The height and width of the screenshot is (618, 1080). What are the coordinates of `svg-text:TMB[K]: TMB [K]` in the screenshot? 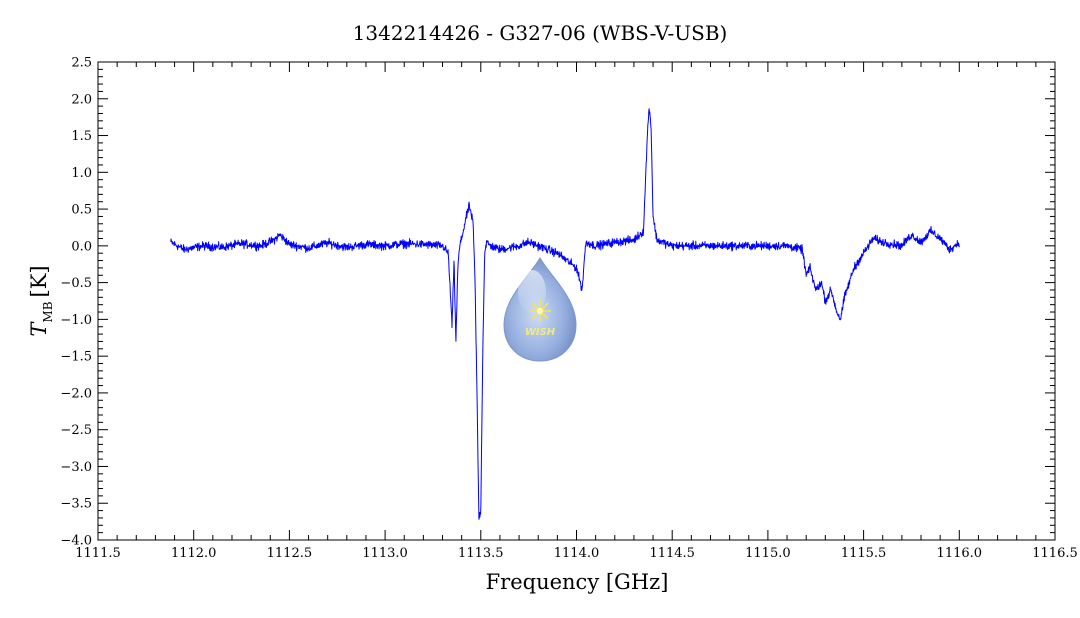 It's located at (41, 300).